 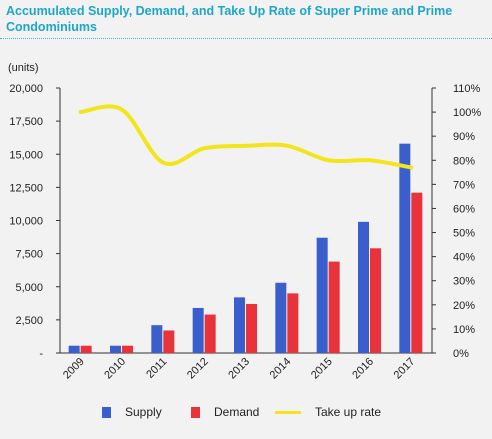 What do you see at coordinates (195, 412) in the screenshot?
I see `legend-swatch-demand` at bounding box center [195, 412].